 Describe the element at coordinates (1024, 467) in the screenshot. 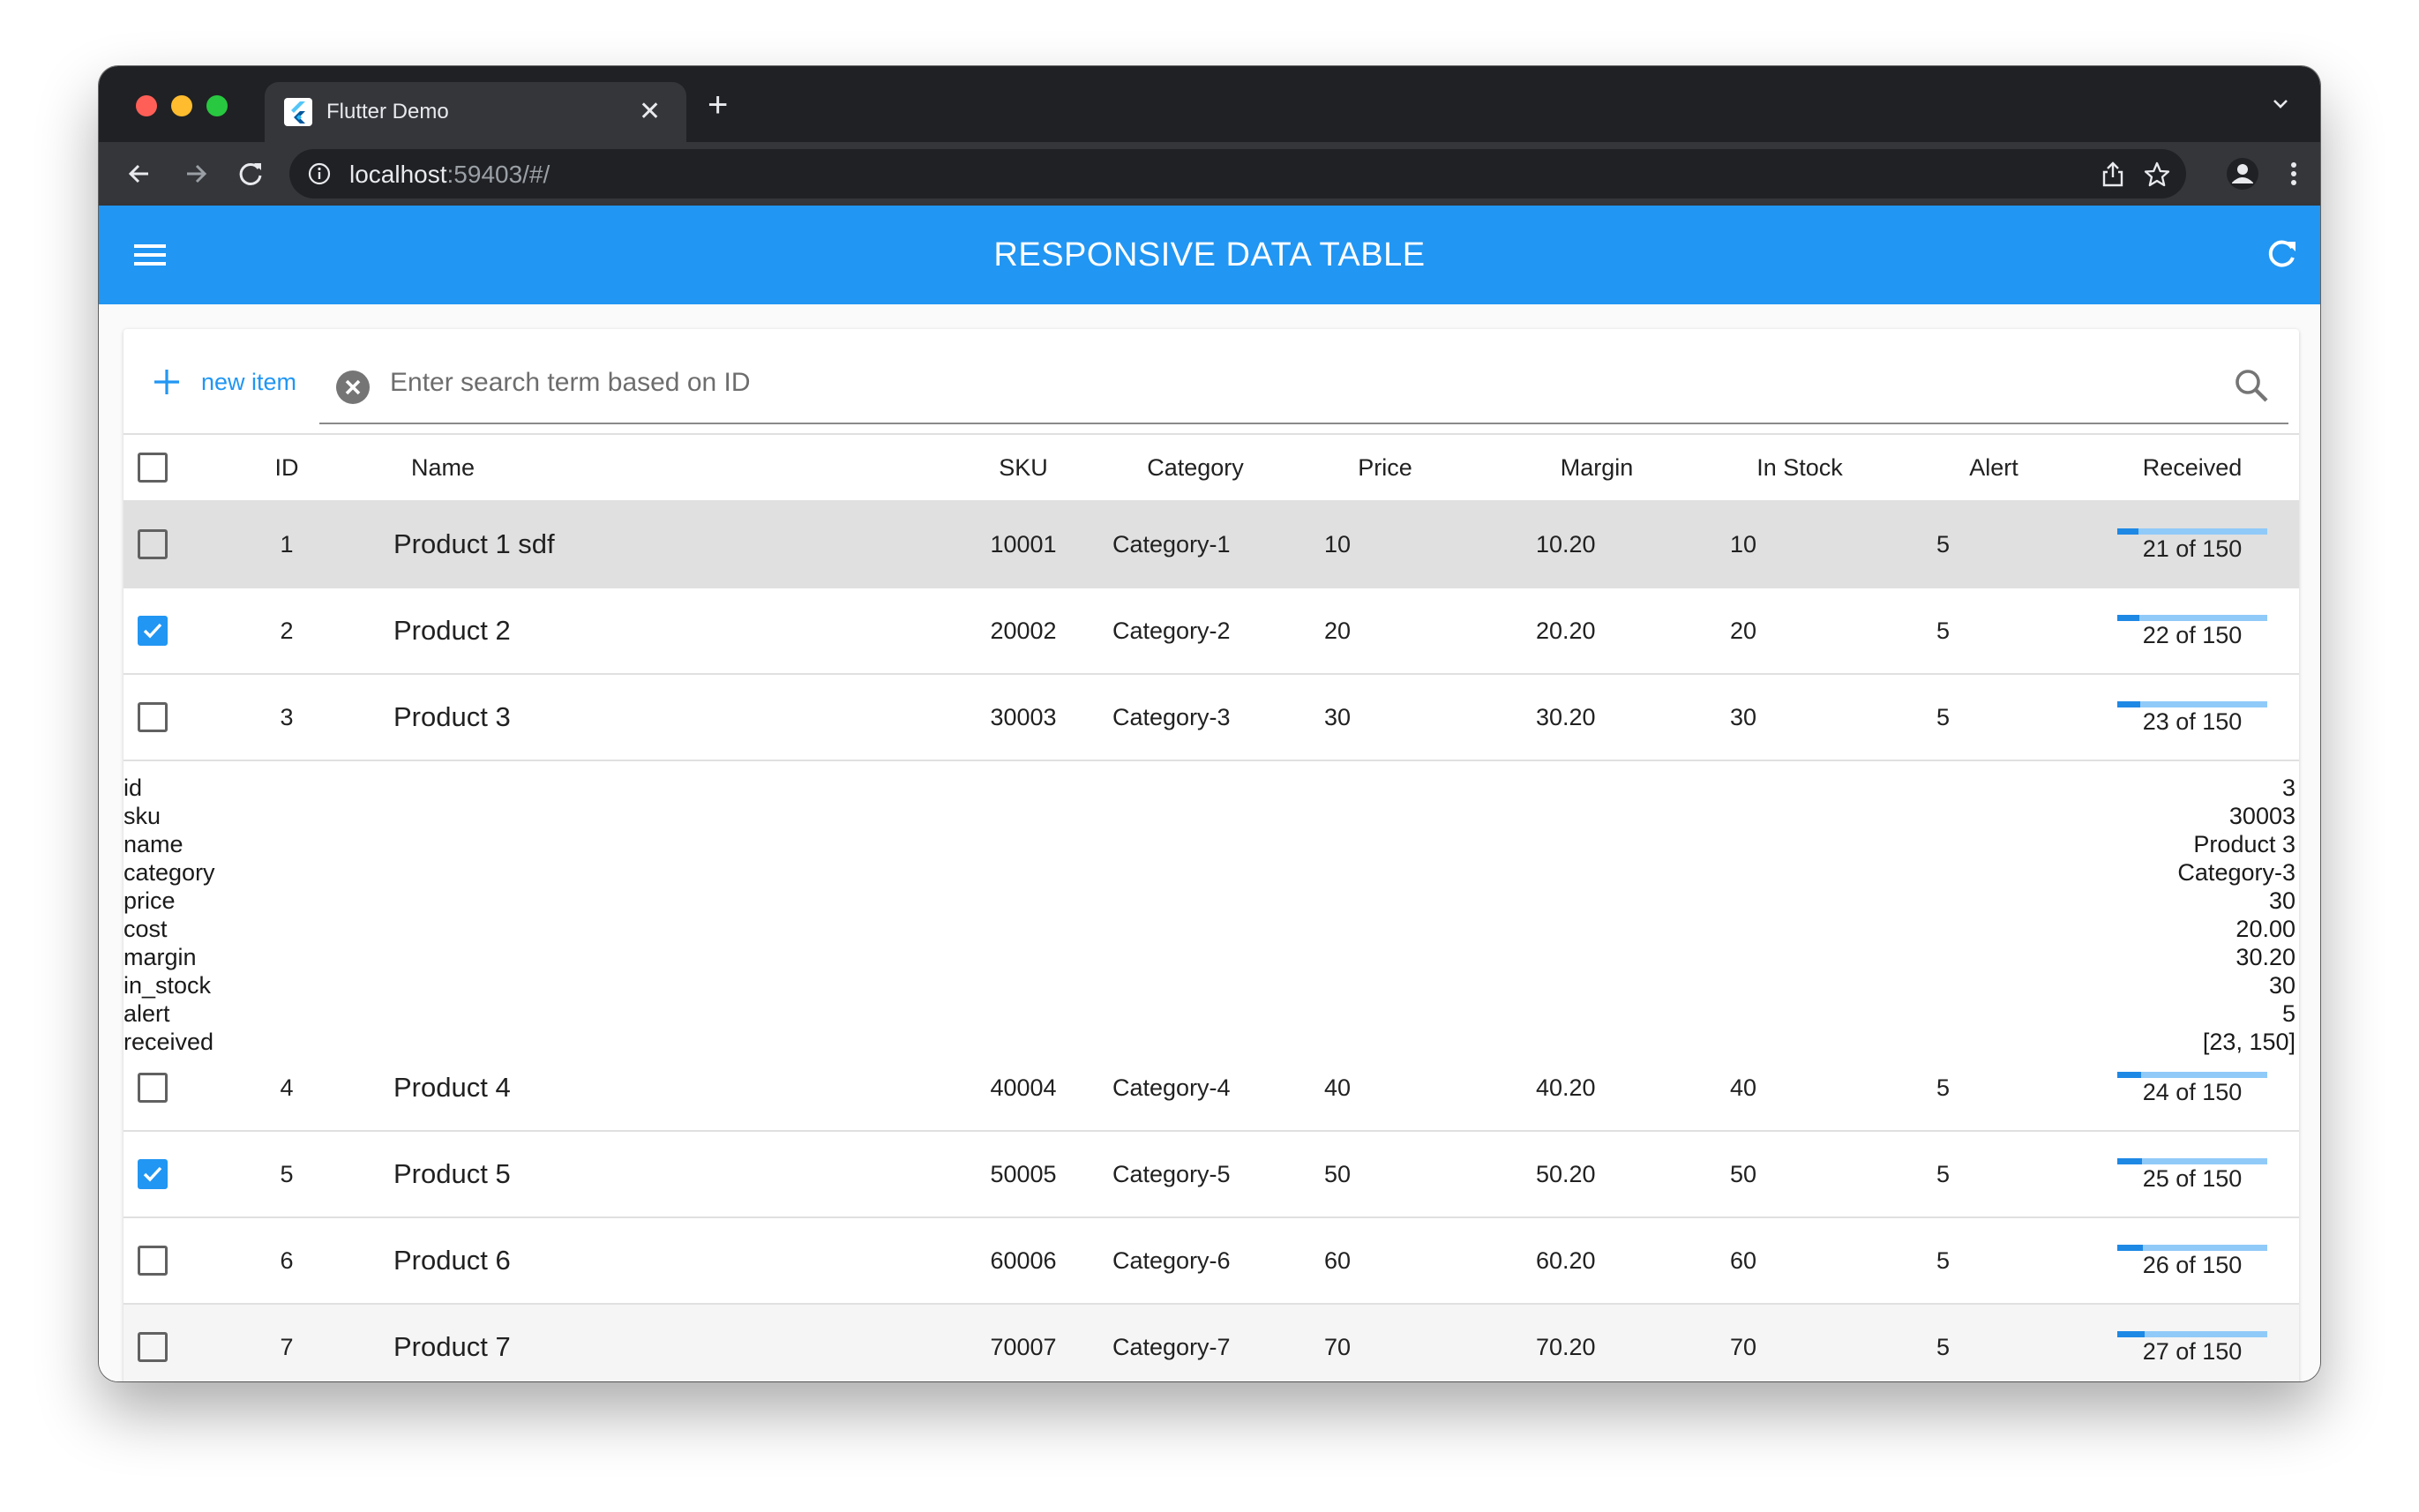

I see `column-header-sku: SKU` at that location.